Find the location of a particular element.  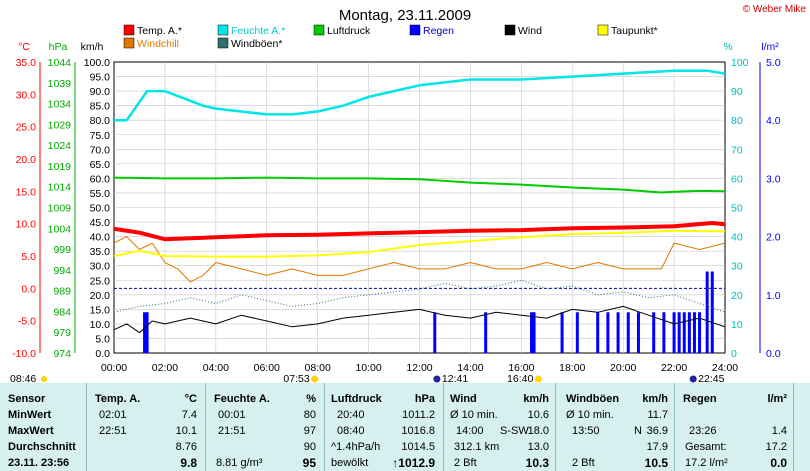

humidity-current: 95 is located at coordinates (309, 463).